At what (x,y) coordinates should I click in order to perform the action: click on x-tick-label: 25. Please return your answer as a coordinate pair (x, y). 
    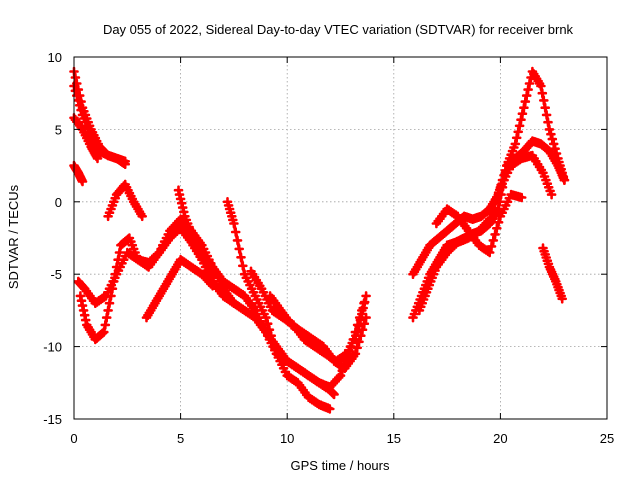
    Looking at the image, I should click on (607, 438).